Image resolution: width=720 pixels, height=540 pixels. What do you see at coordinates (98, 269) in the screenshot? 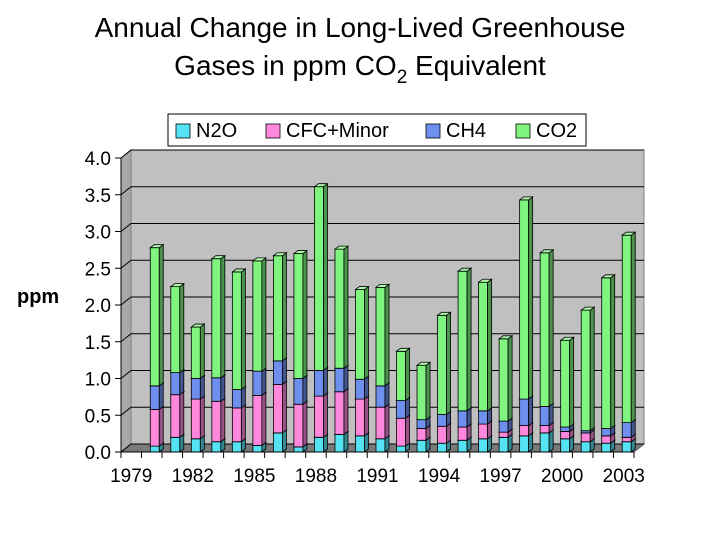
I see `y-tick-label: 2.5` at bounding box center [98, 269].